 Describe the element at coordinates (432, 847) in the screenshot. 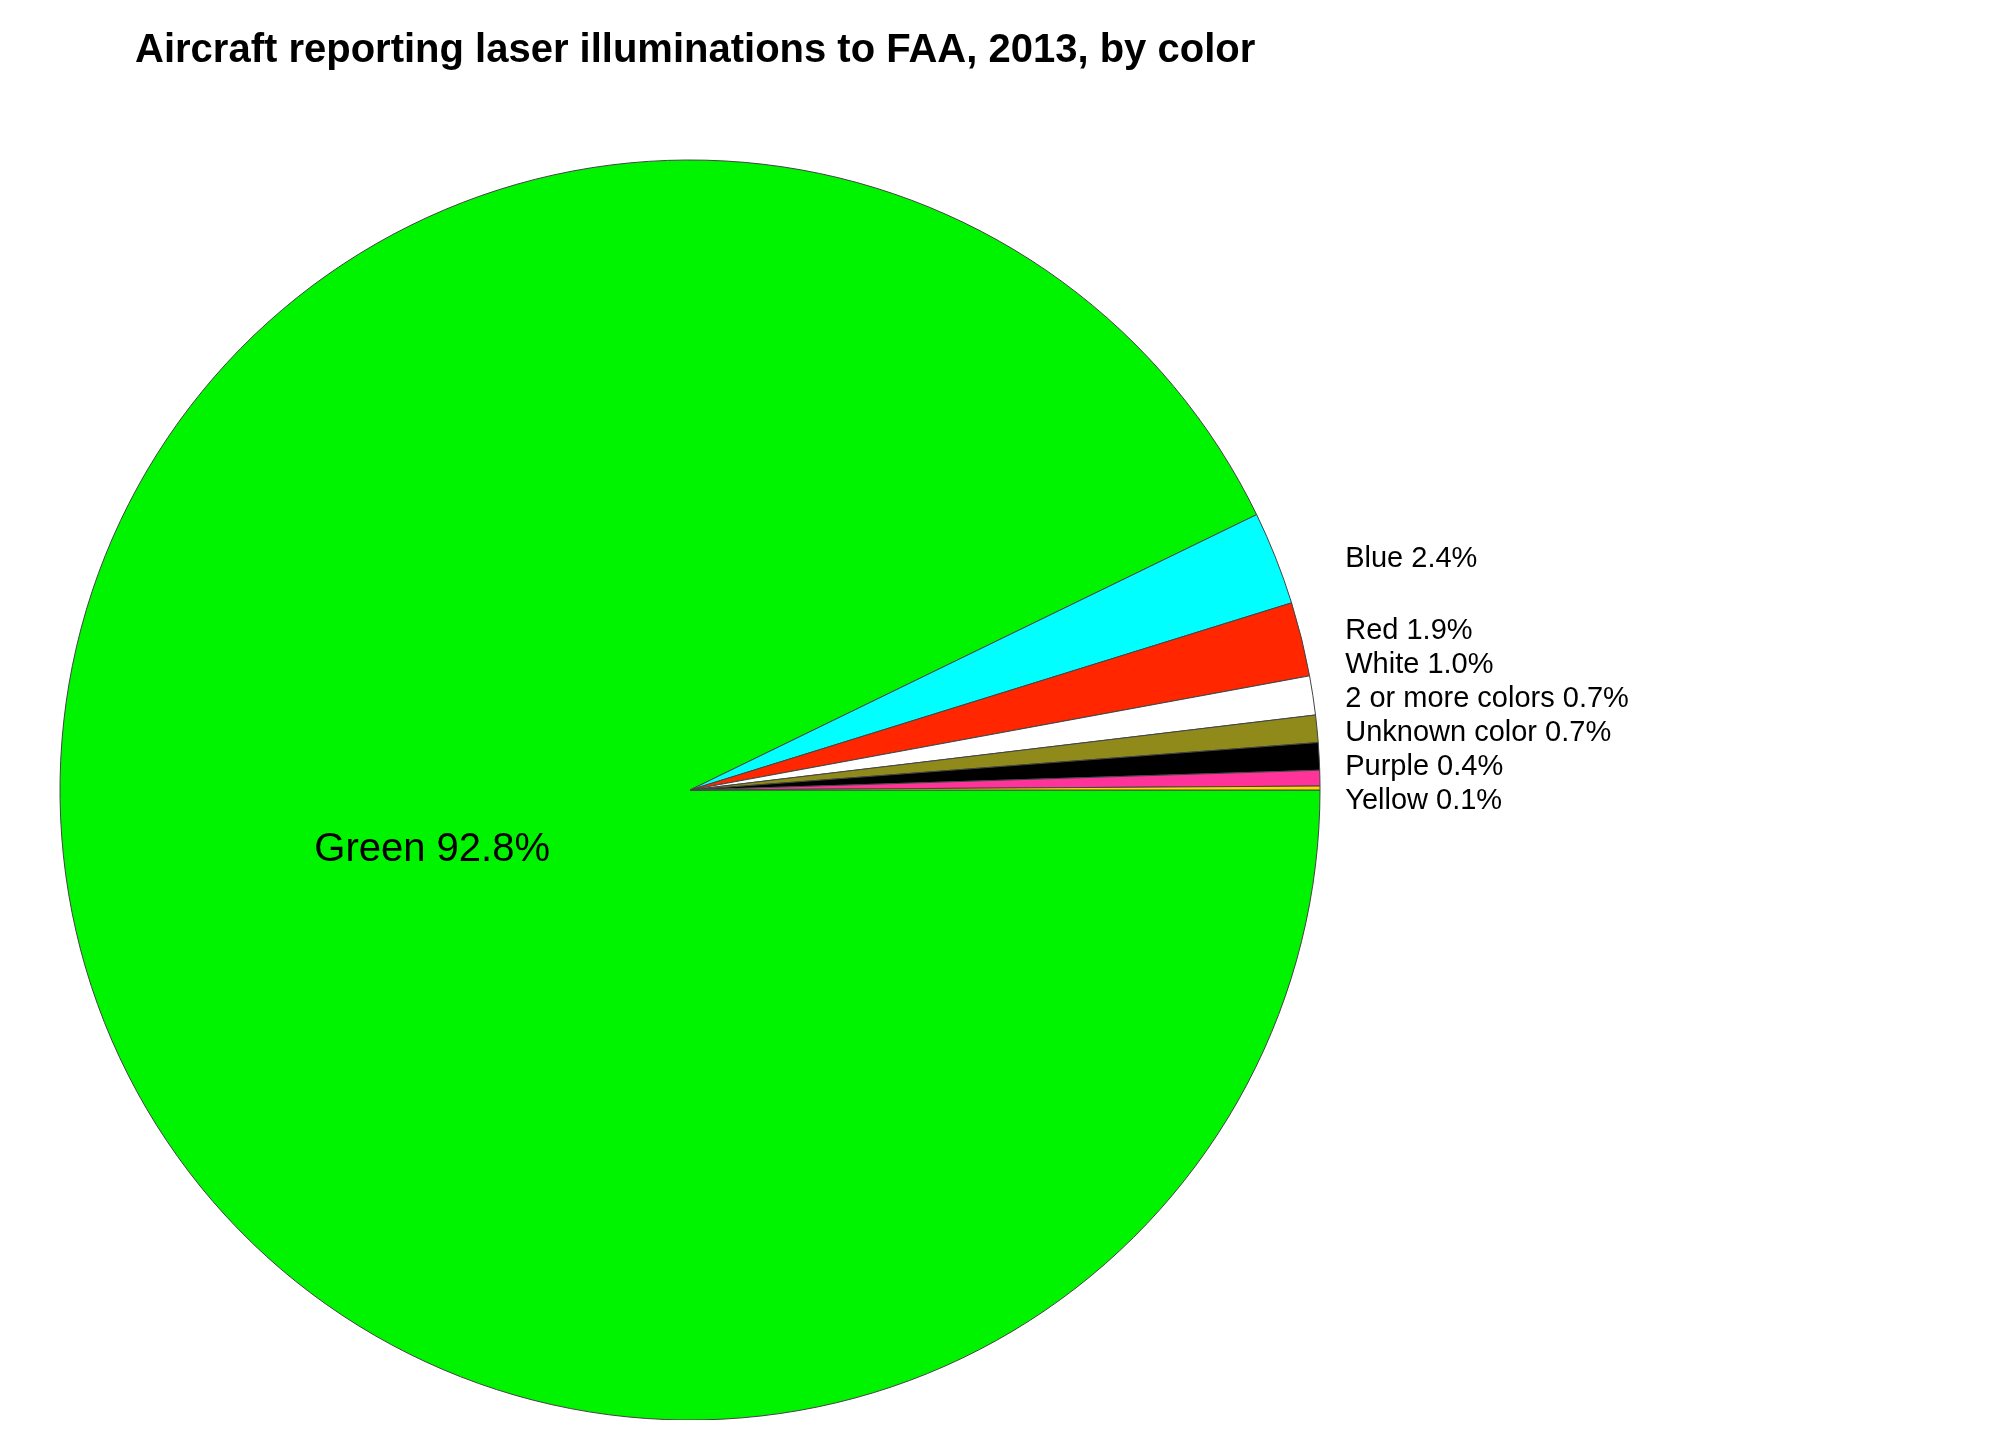

I see `slice-label: Green 92.8%` at that location.